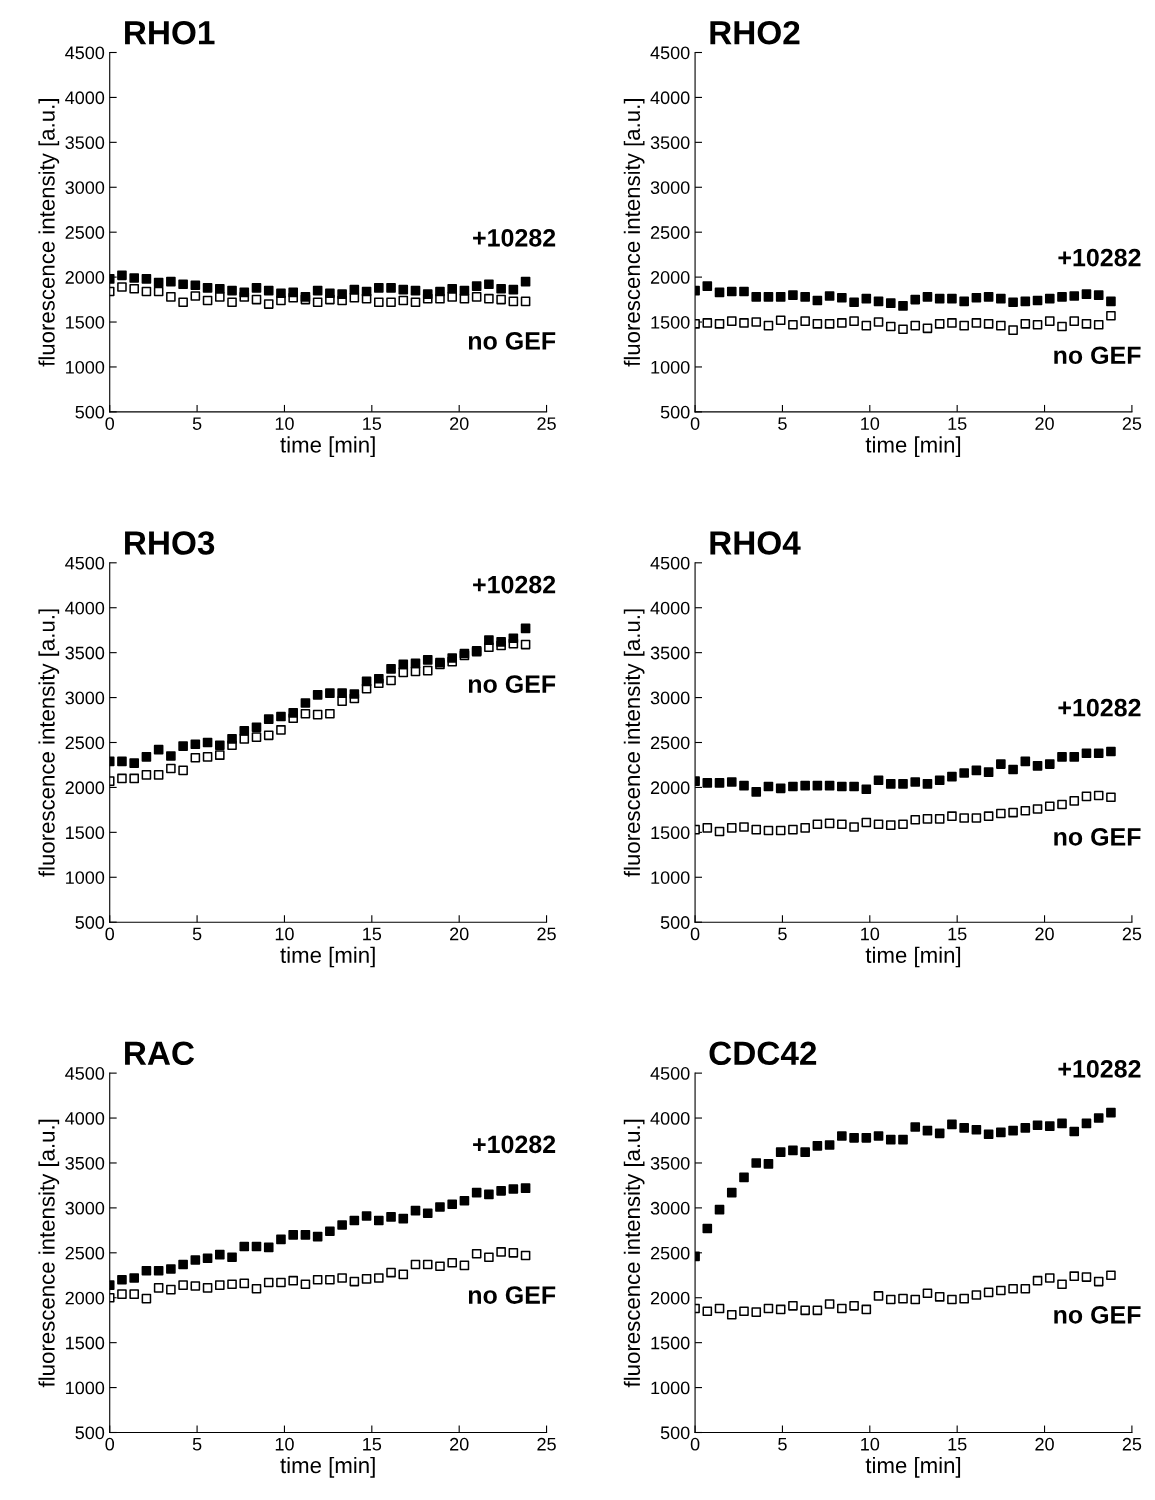 The width and height of the screenshot is (1155, 1500). I want to click on chart-title: RHO2, so click(755, 32).